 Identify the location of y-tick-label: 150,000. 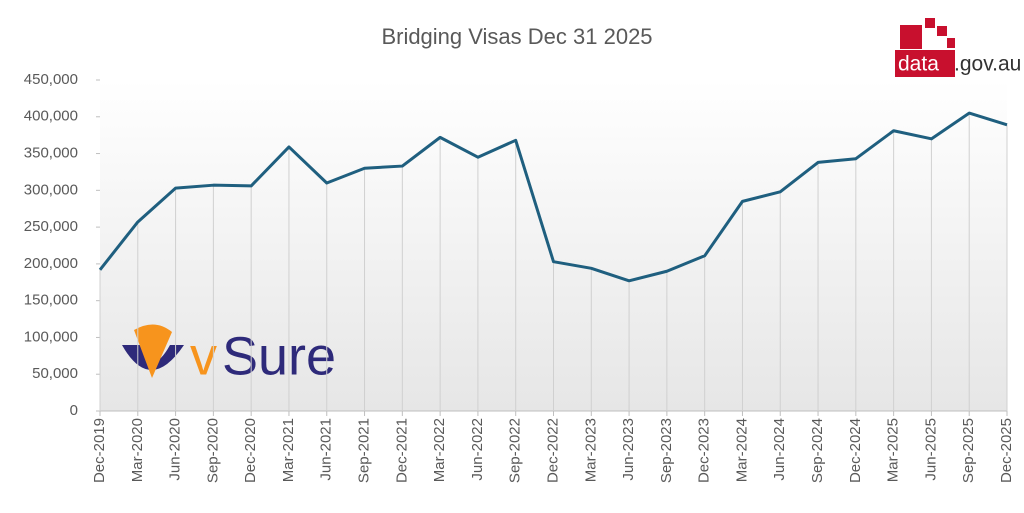
(51, 300).